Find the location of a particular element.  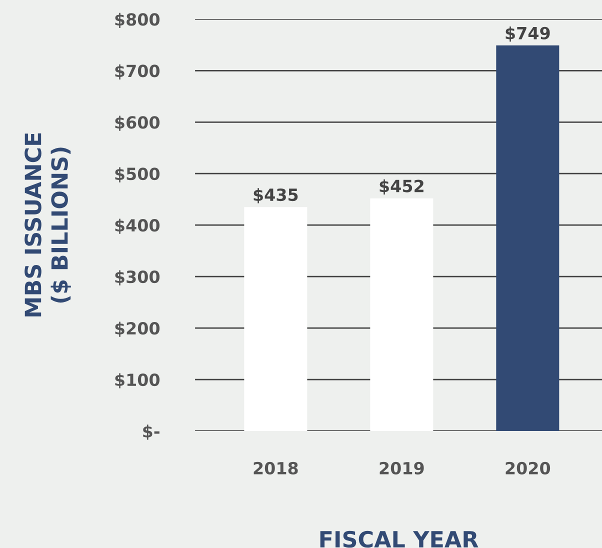

data-label: $435 is located at coordinates (276, 196).